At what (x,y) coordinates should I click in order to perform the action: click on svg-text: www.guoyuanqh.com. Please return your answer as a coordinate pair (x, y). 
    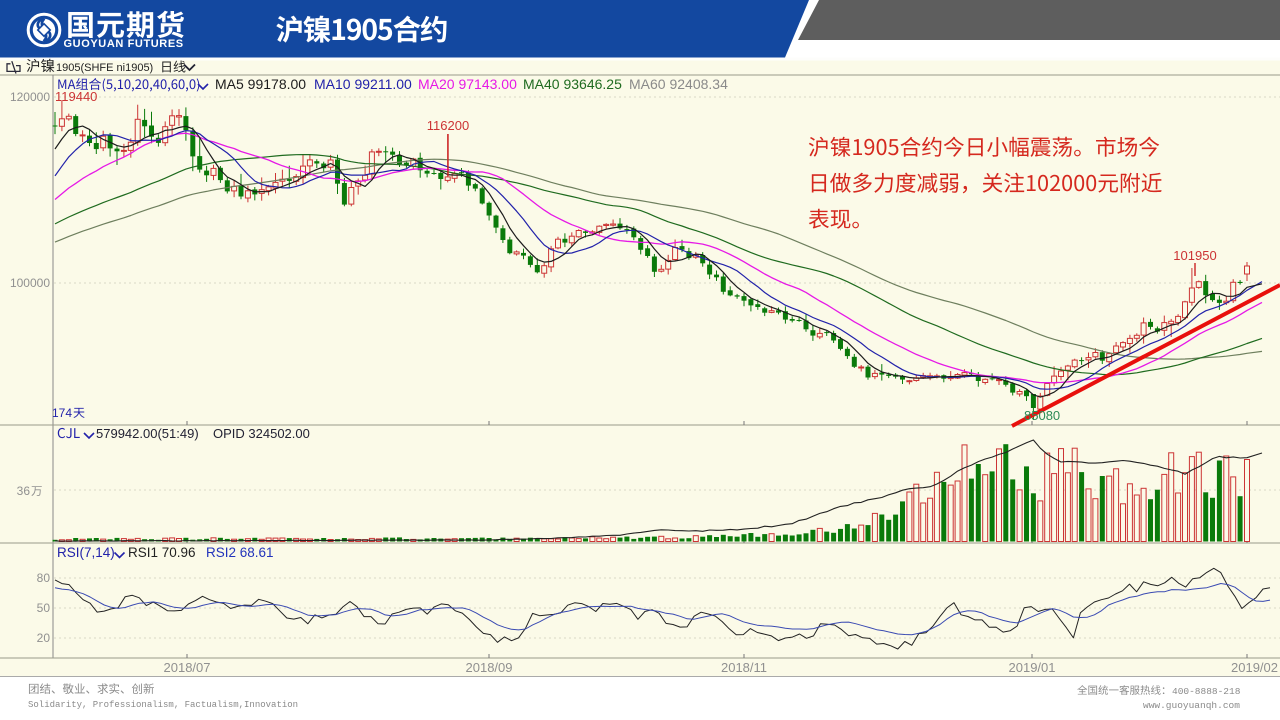
    Looking at the image, I should click on (1191, 705).